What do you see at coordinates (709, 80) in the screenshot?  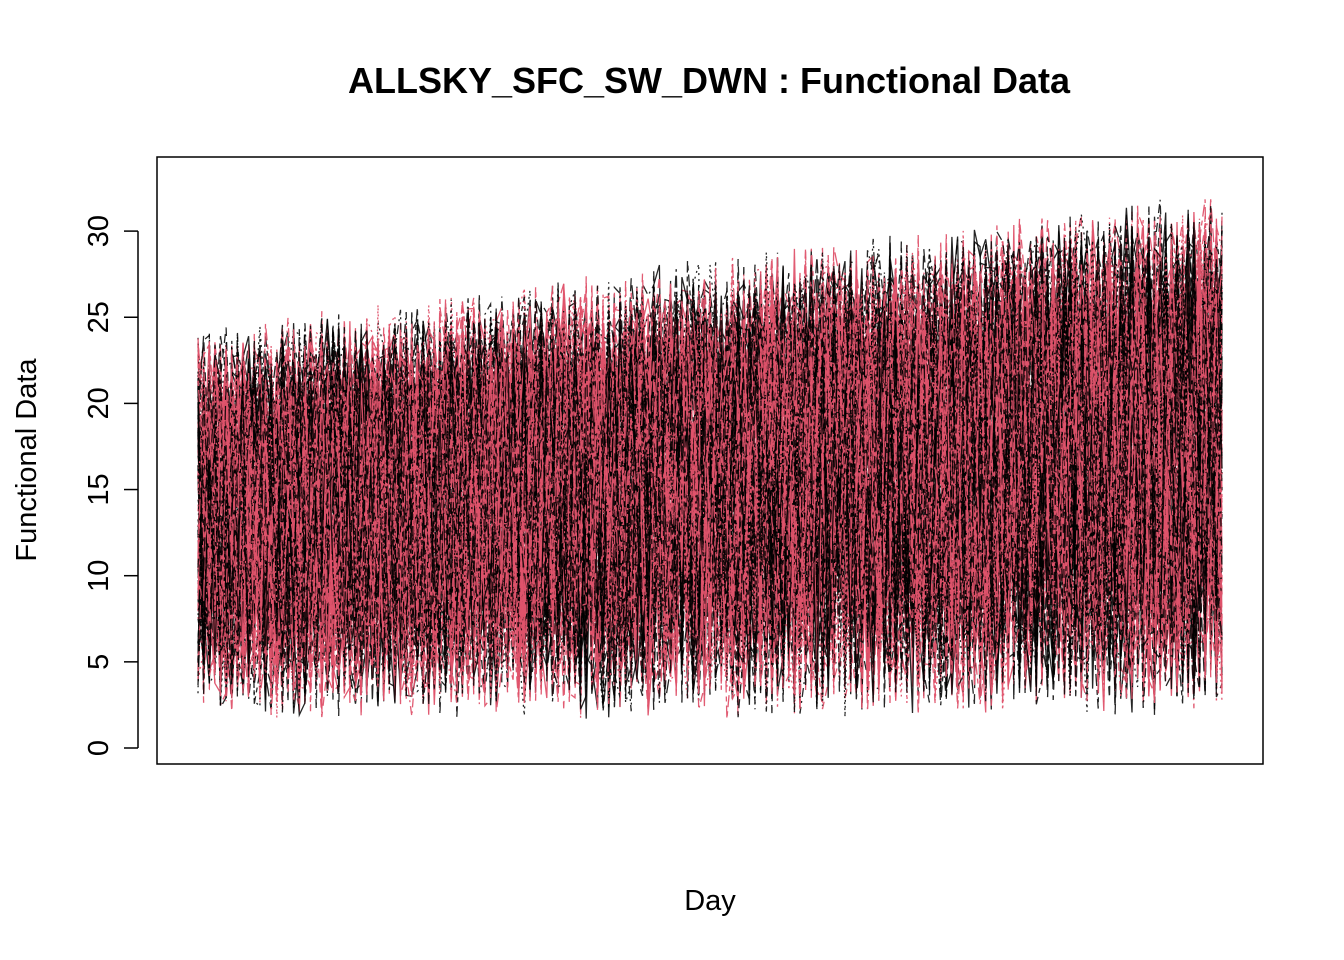 I see `chart-title: ALLSKY_SFC_SW_DWN : Functional Data` at bounding box center [709, 80].